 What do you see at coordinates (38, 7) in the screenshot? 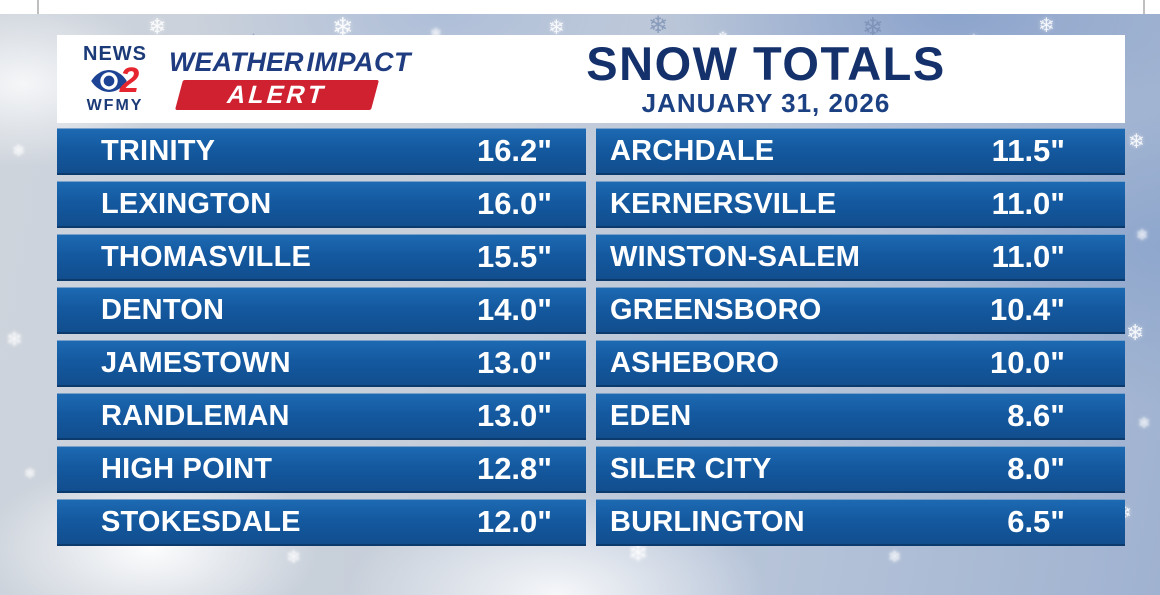
I see `strip-tick-left` at bounding box center [38, 7].